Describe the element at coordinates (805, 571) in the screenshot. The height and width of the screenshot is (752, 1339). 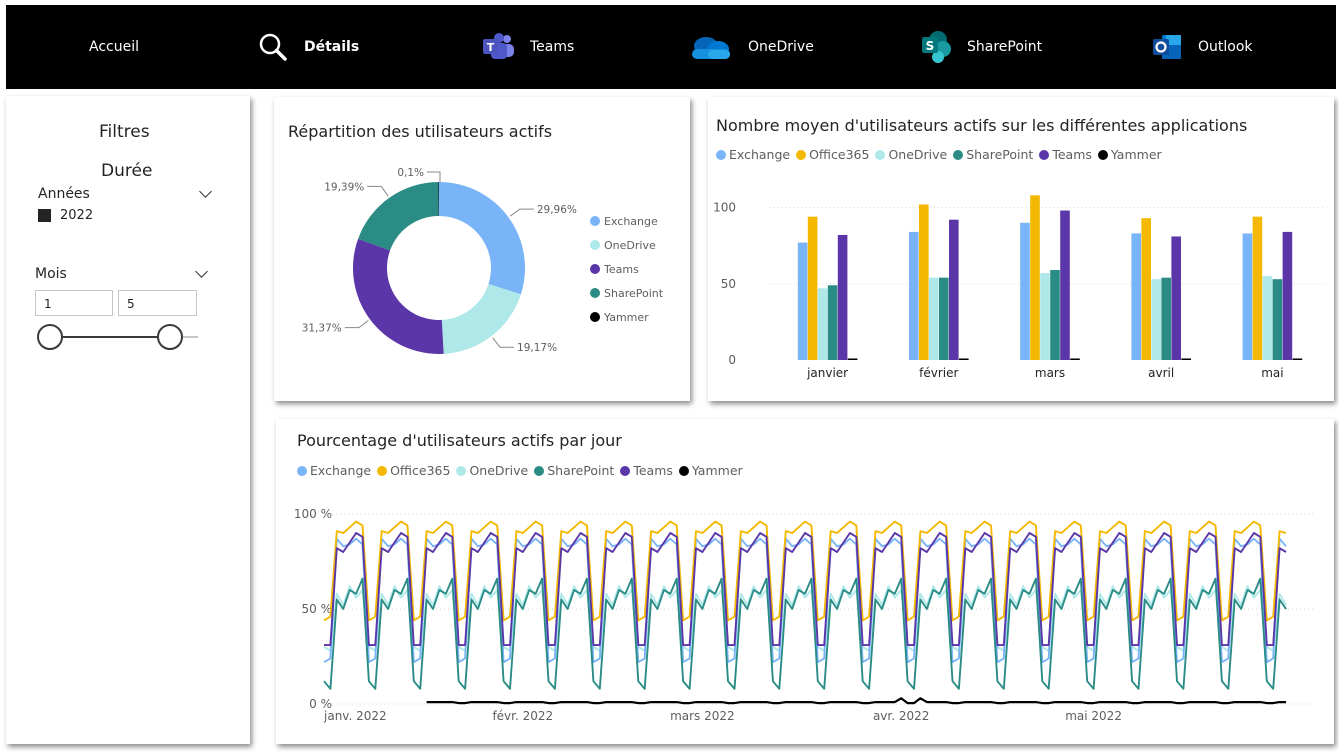
I see `line-series-office365` at that location.